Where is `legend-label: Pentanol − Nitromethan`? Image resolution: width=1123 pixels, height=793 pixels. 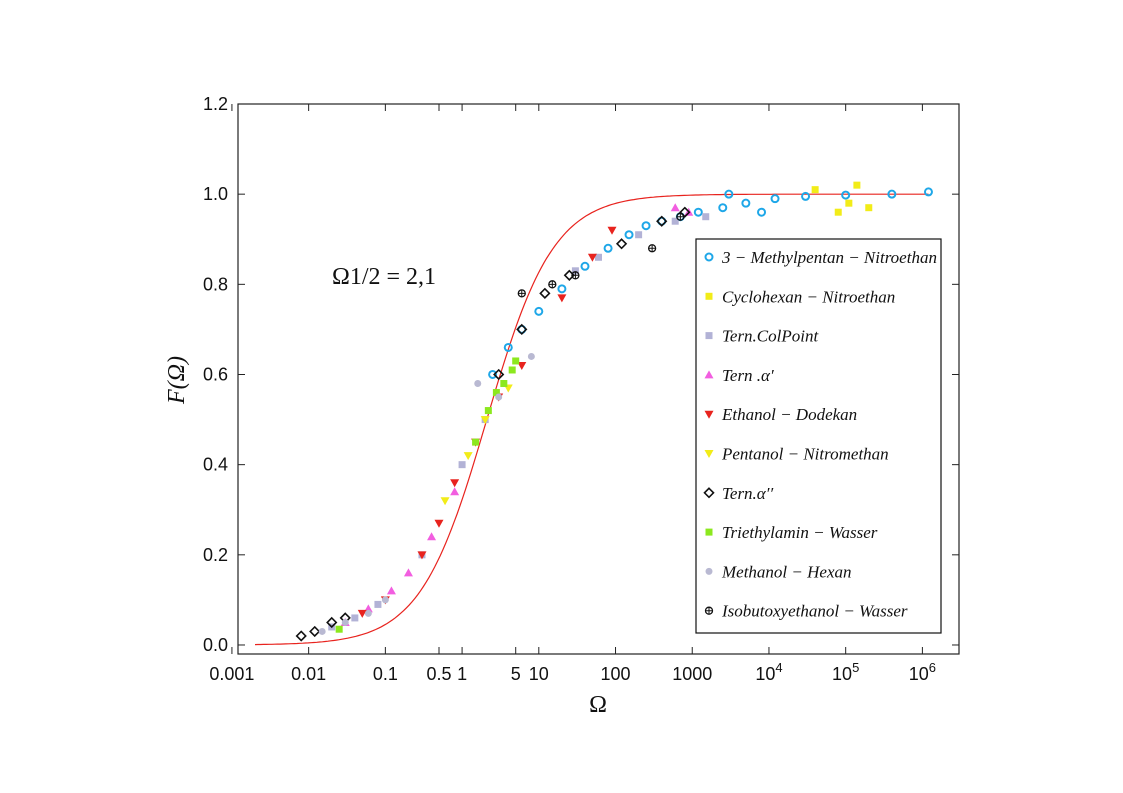
legend-label: Pentanol − Nitromethan is located at coordinates (805, 454).